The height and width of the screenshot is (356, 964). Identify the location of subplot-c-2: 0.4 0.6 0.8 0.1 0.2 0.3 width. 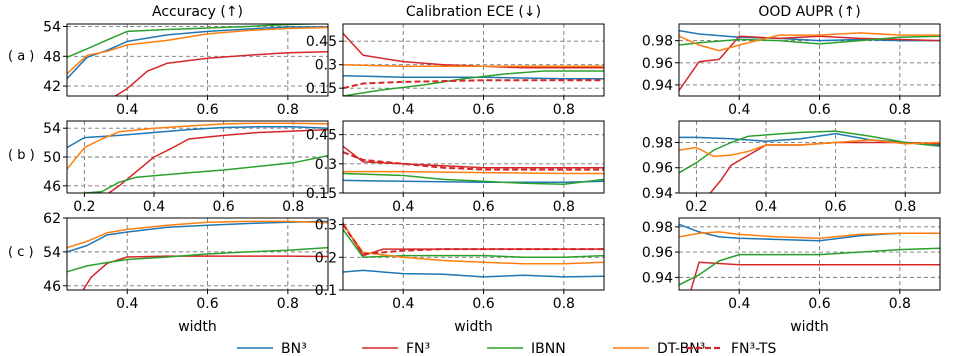
(460, 276).